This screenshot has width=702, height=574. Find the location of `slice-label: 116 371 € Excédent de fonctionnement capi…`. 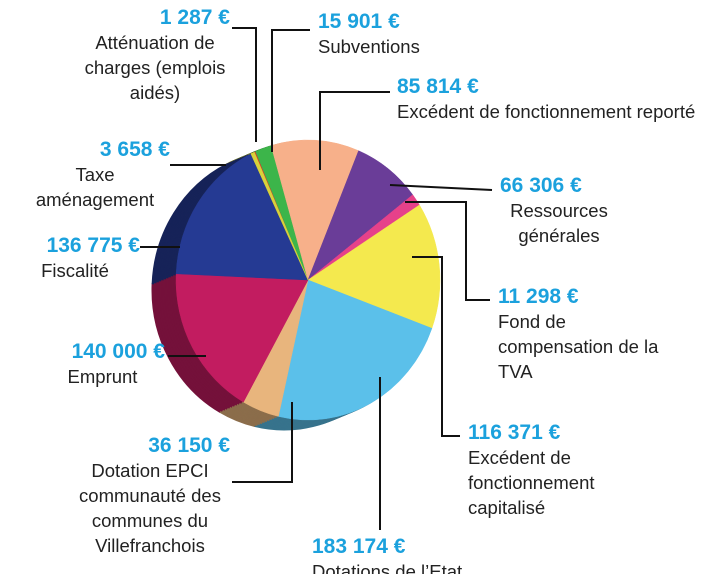

slice-label: 116 371 € Excédent de fonctionnement capi… is located at coordinates (553, 470).